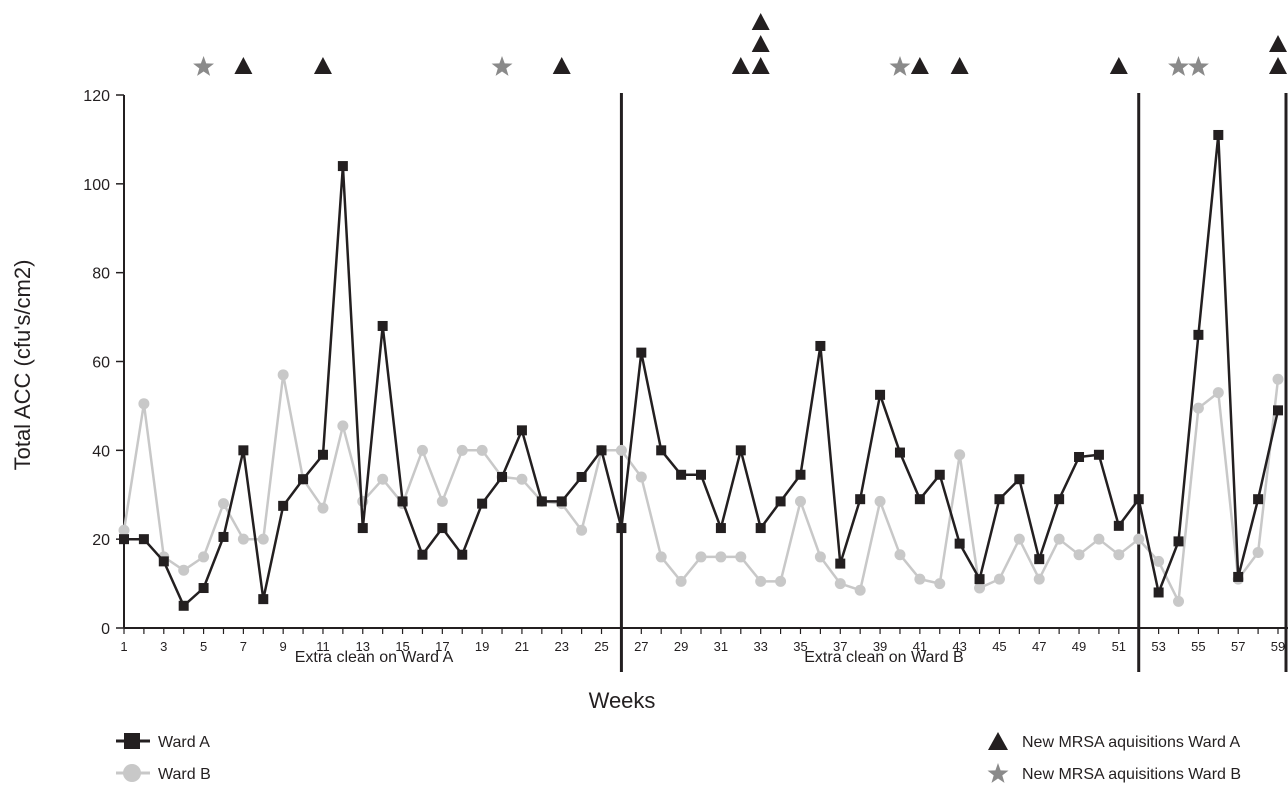 The height and width of the screenshot is (786, 1288). I want to click on legend-ward-b-label: Ward B, so click(184, 774).